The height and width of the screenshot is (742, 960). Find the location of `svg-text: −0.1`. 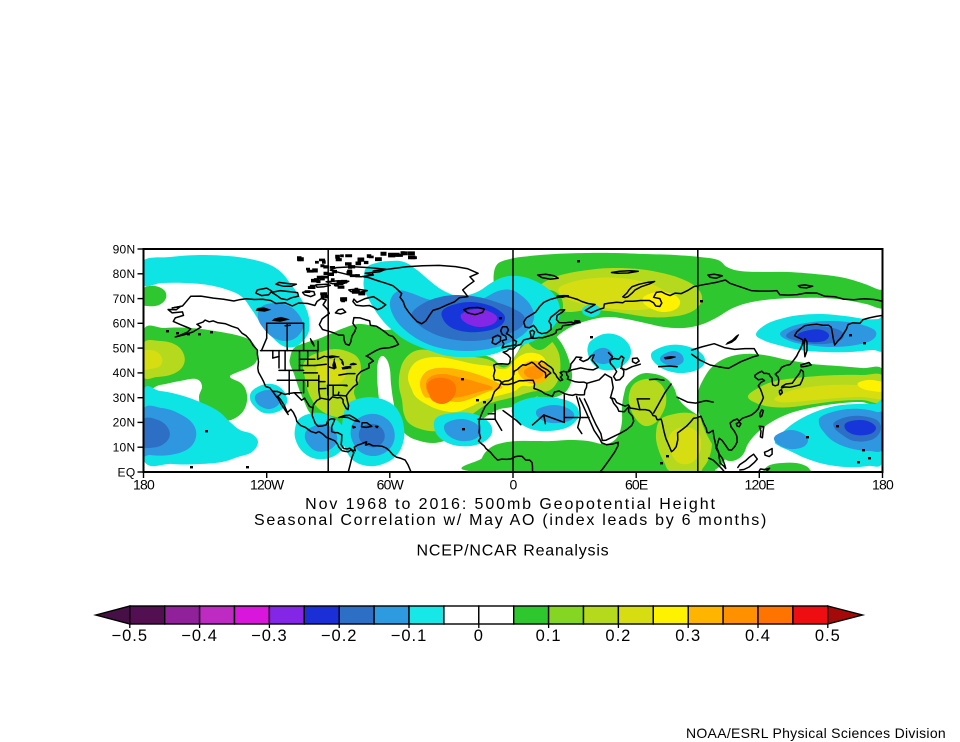

svg-text: −0.1 is located at coordinates (409, 636).